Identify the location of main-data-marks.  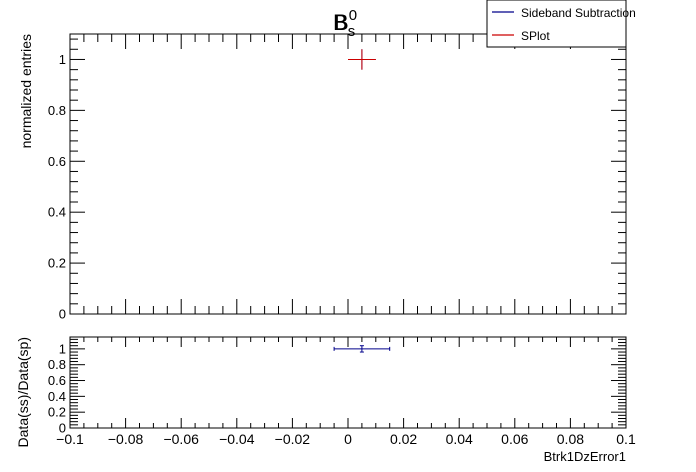
(362, 59).